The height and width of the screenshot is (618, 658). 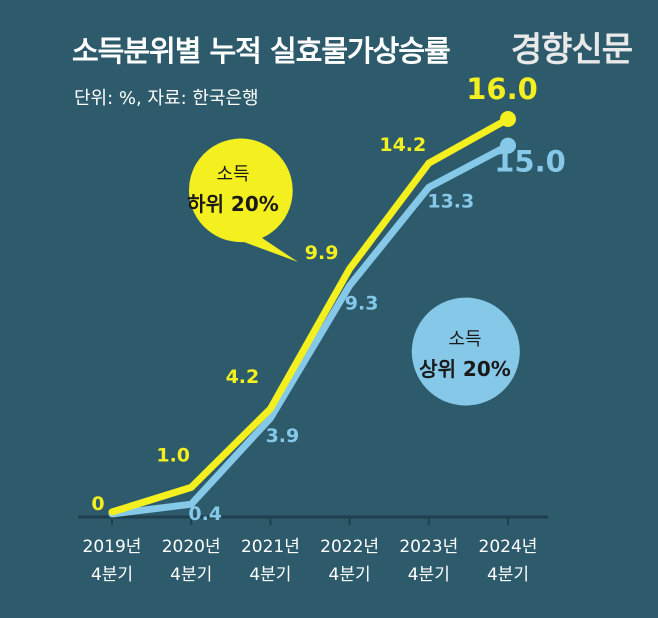 I want to click on series-endpoint-lower, so click(x=508, y=119).